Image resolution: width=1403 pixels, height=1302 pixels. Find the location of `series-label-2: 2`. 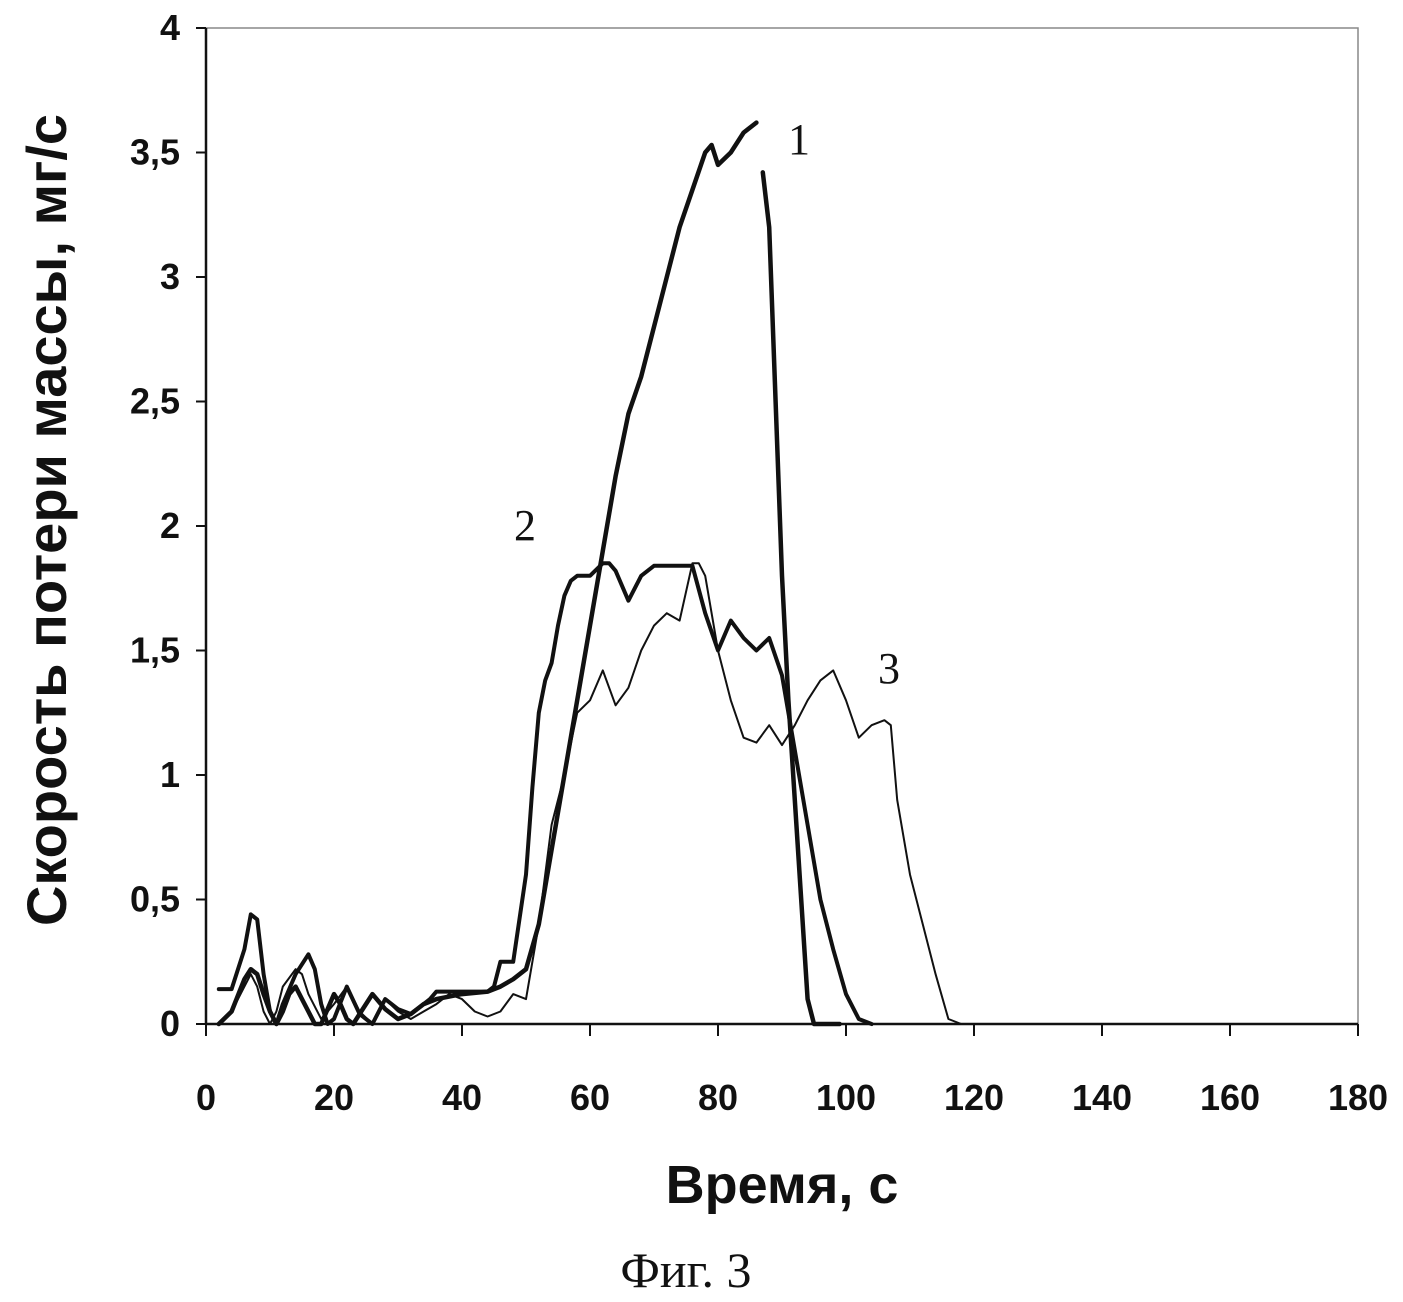

series-label-2: 2 is located at coordinates (525, 525).